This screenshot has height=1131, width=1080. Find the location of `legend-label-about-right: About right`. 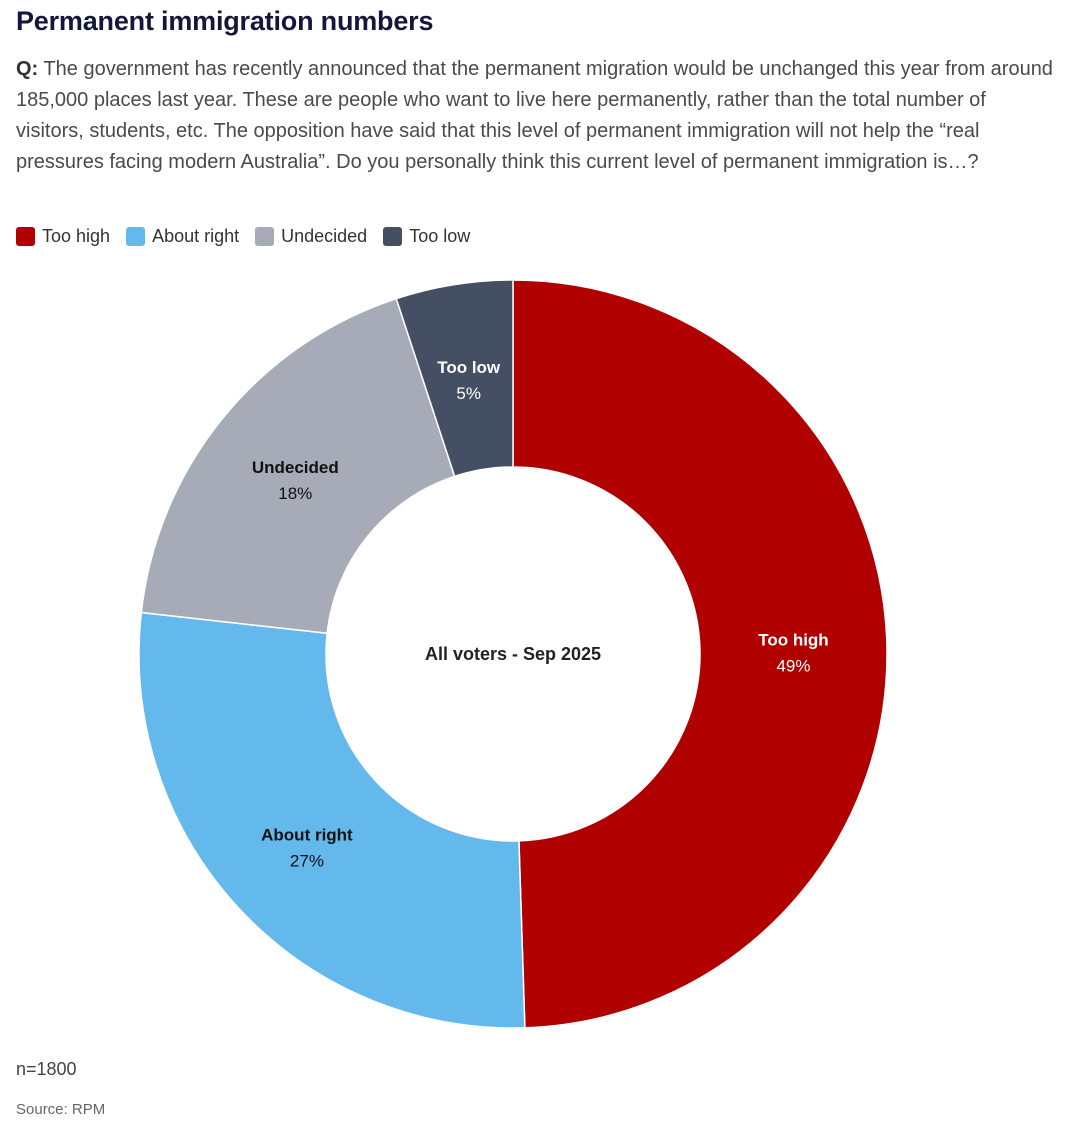

legend-label-about-right: About right is located at coordinates (196, 236).